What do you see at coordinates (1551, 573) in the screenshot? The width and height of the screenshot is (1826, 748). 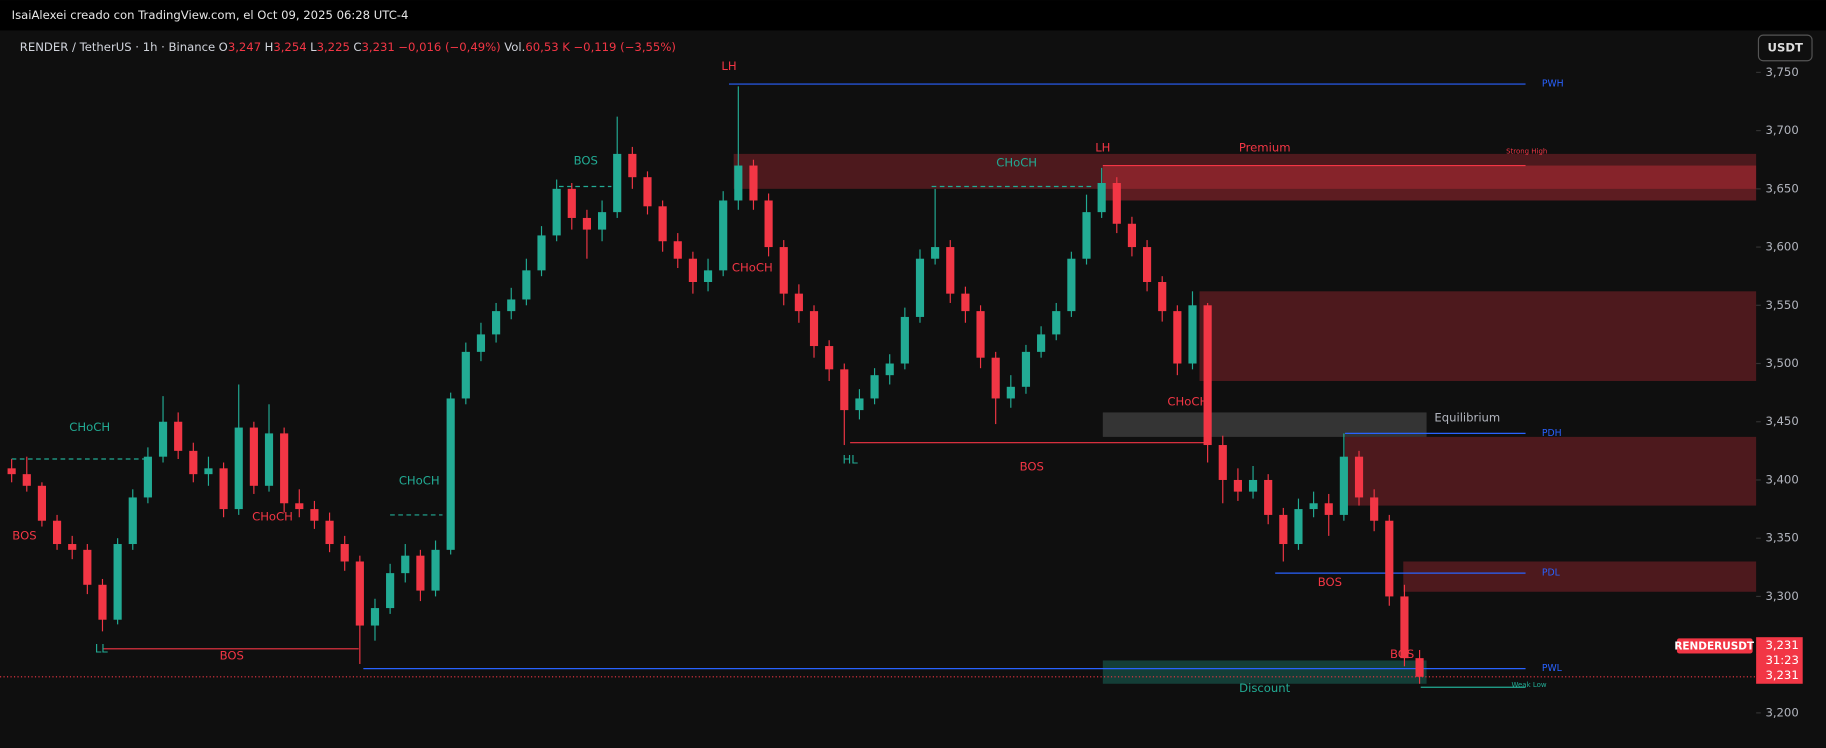 I see `level-label: PDL` at bounding box center [1551, 573].